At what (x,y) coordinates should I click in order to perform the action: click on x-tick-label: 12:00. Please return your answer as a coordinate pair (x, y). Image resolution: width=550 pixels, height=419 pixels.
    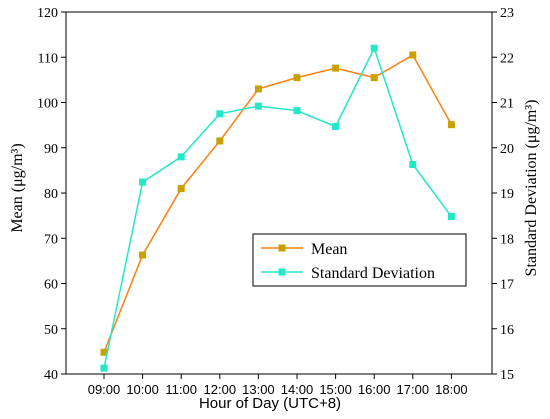
    Looking at the image, I should click on (220, 389).